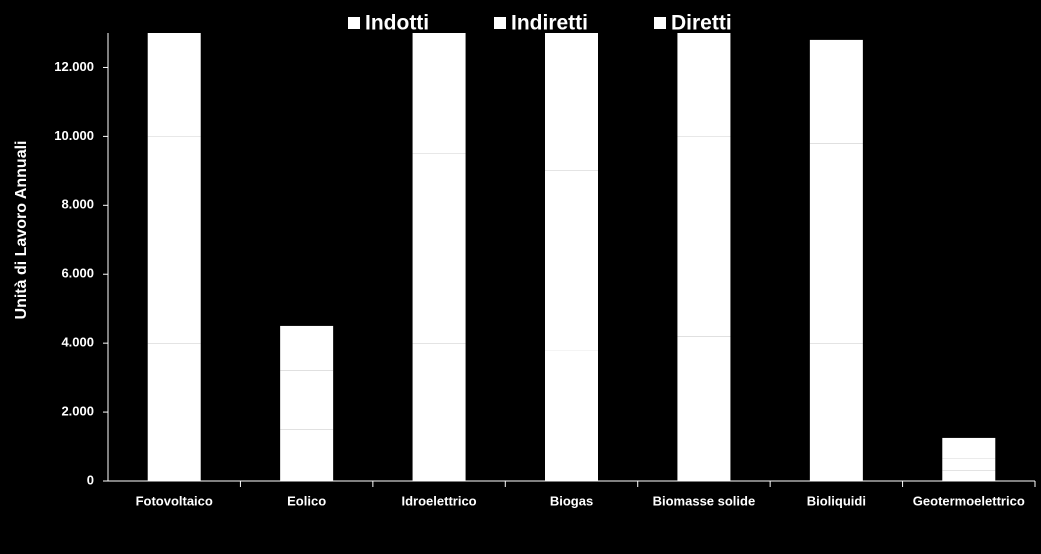  What do you see at coordinates (571, 500) in the screenshot?
I see `x-tick-label: Biogas` at bounding box center [571, 500].